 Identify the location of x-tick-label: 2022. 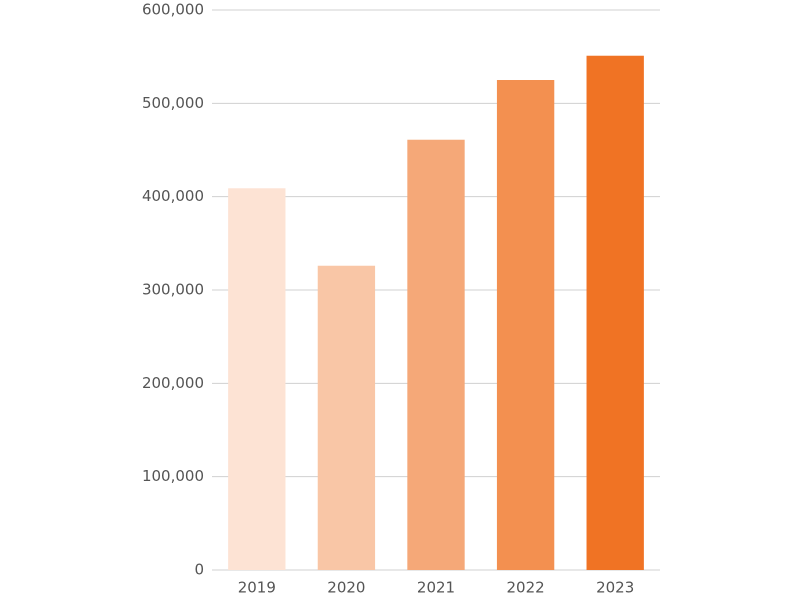
(526, 588).